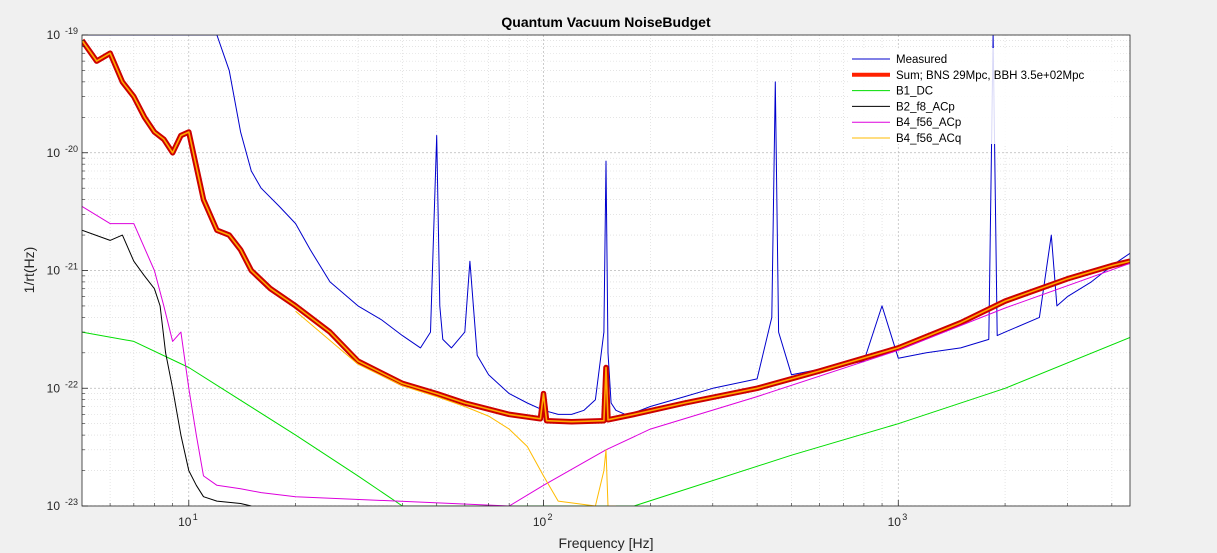  I want to click on y-axis-label: 1/rt(Hz), so click(29, 270).